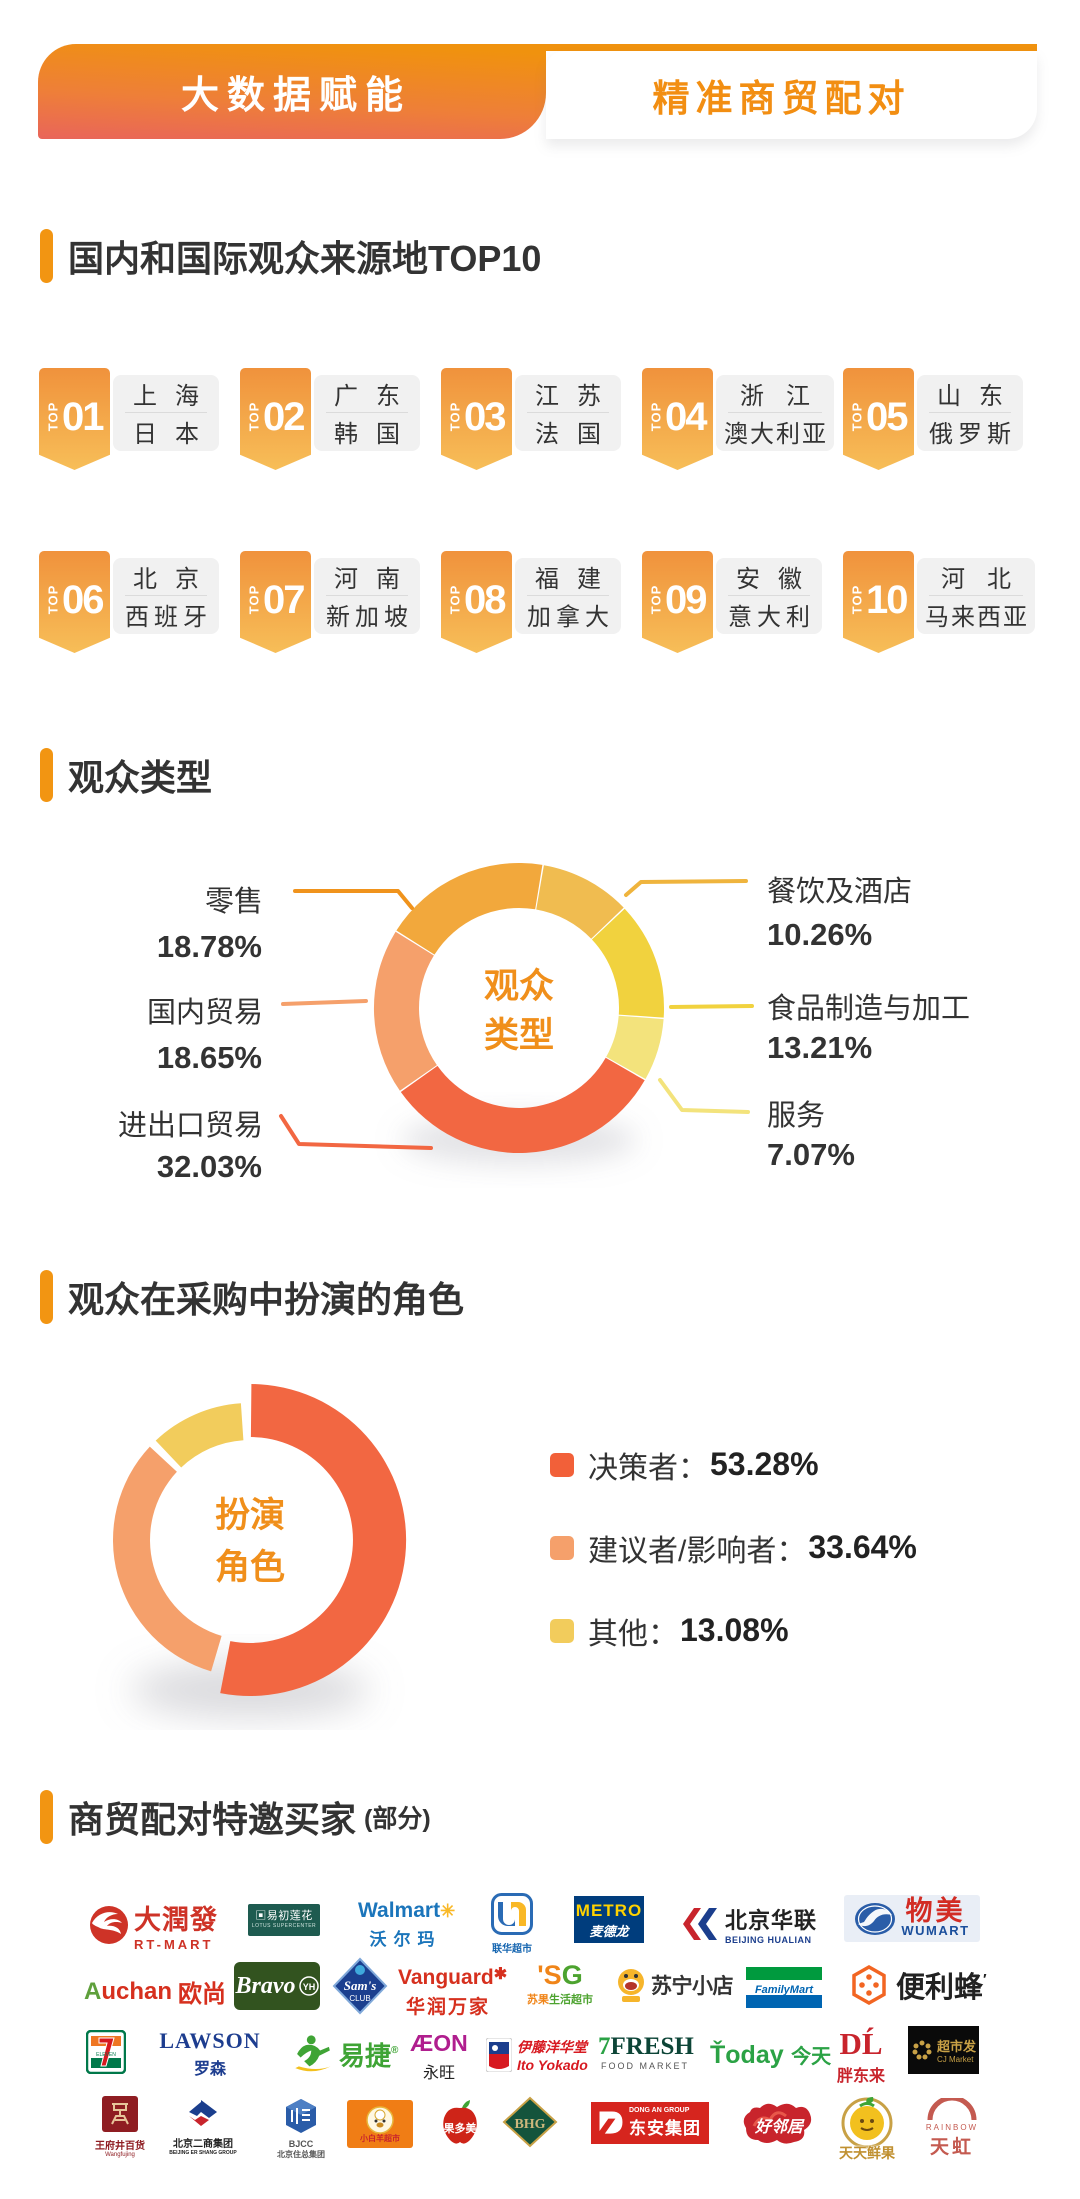 The height and width of the screenshot is (2199, 1080). Describe the element at coordinates (779, 2127) in the screenshot. I see `svg-text: 好邻居` at that location.